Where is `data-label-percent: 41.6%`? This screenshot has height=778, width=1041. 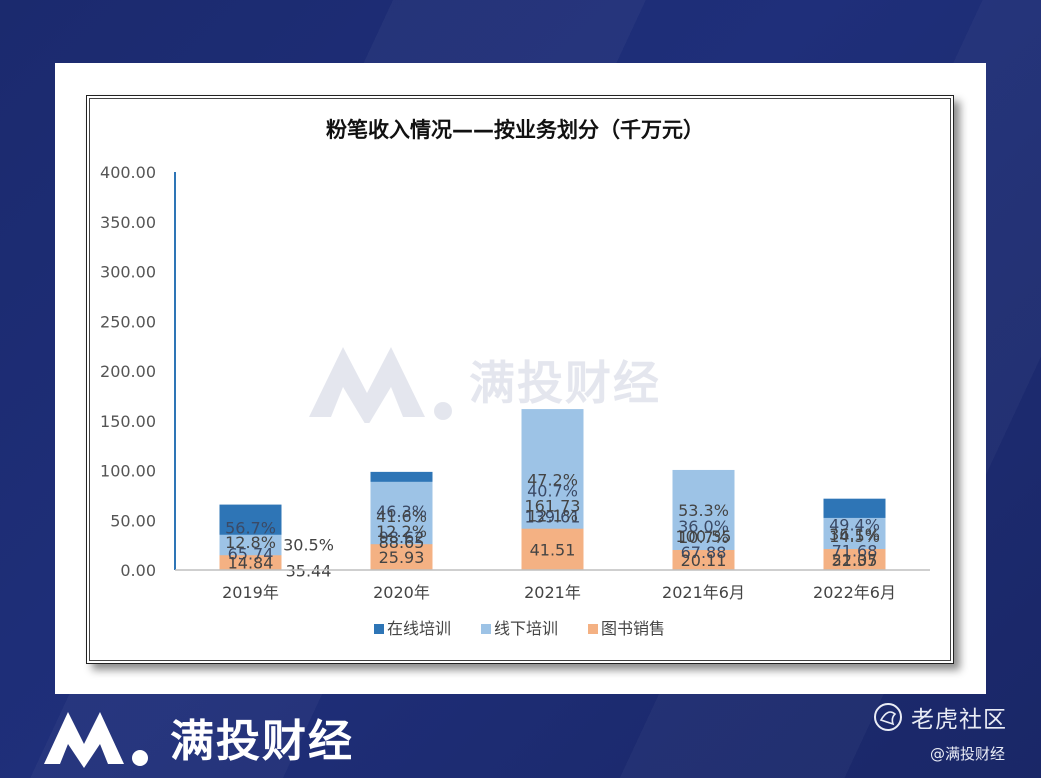 data-label-percent: 41.6% is located at coordinates (401, 516).